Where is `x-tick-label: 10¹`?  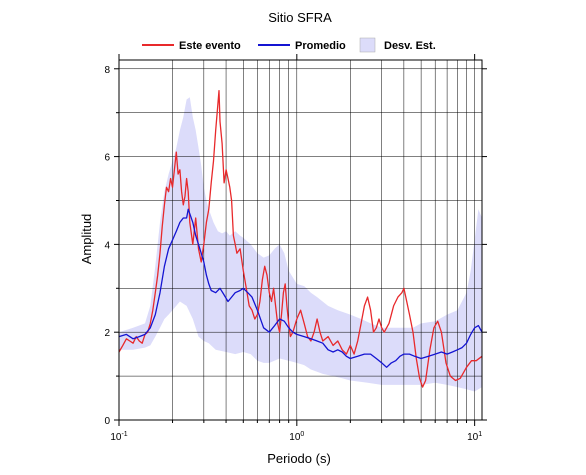 x-tick-label: 10¹ is located at coordinates (474, 437).